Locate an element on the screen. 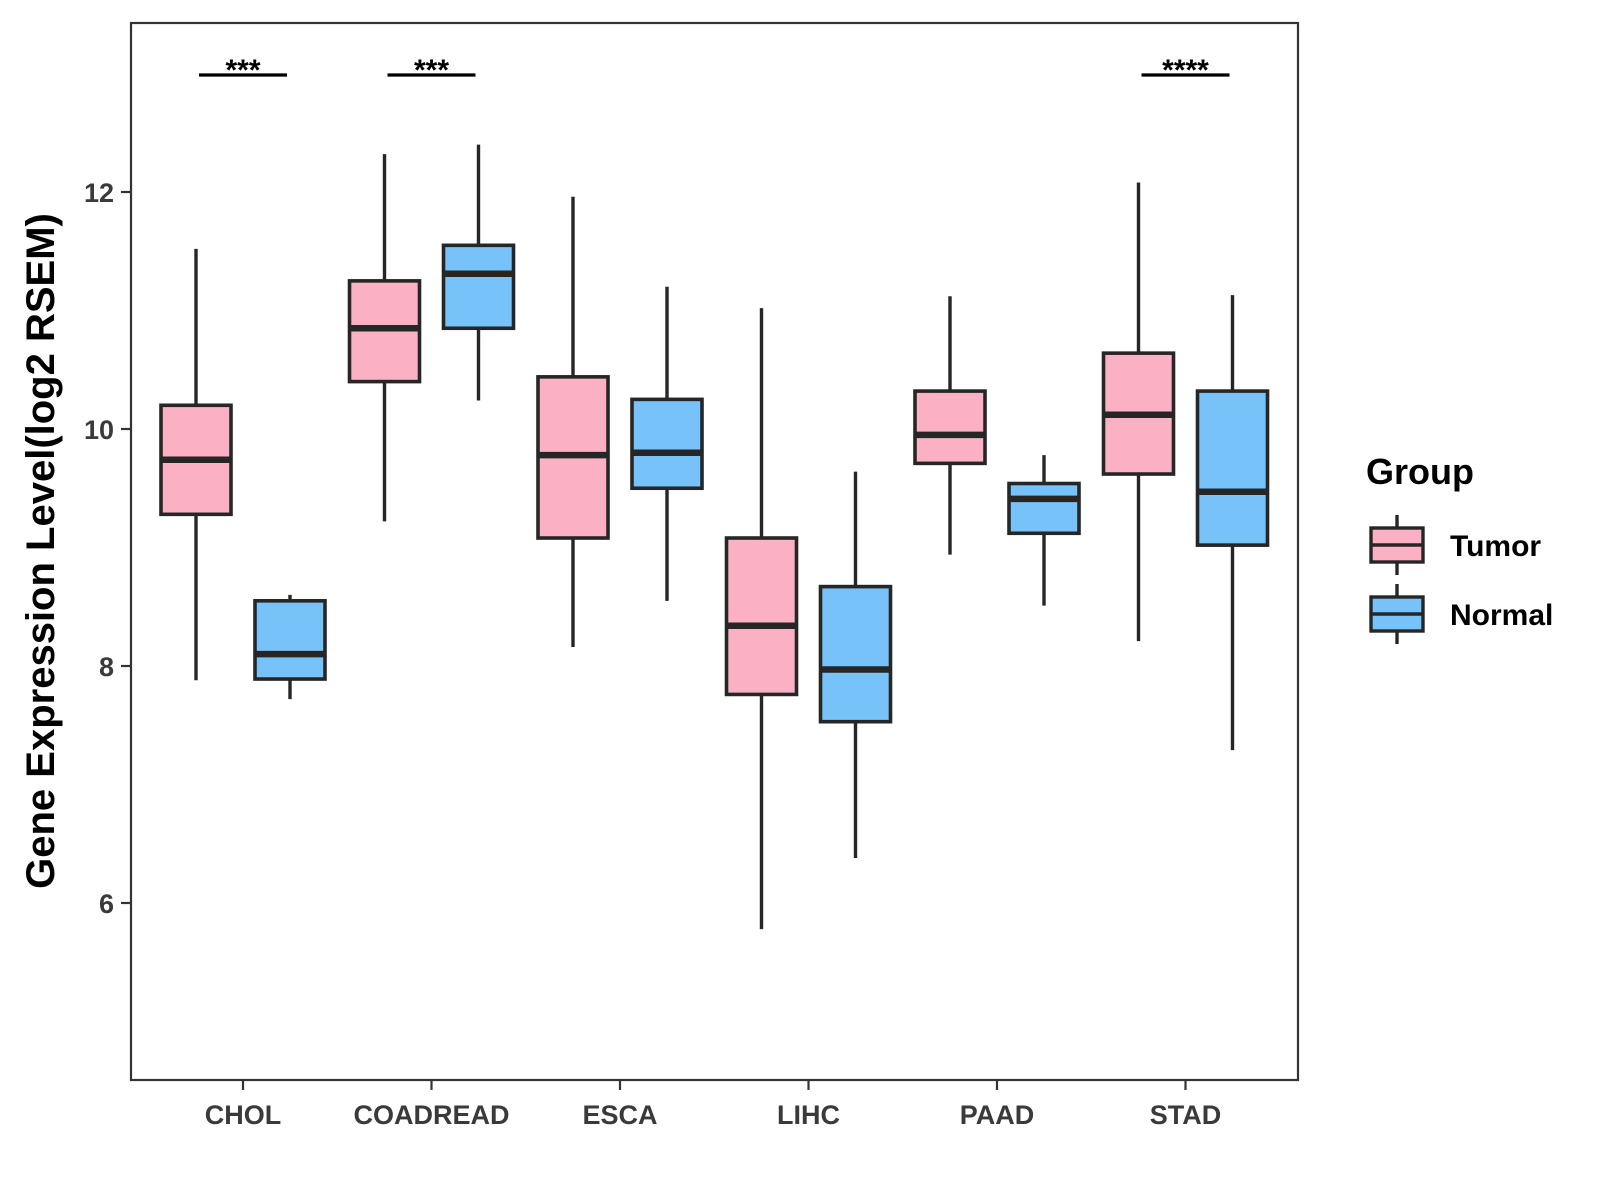  box-chol-normal is located at coordinates (290, 647).